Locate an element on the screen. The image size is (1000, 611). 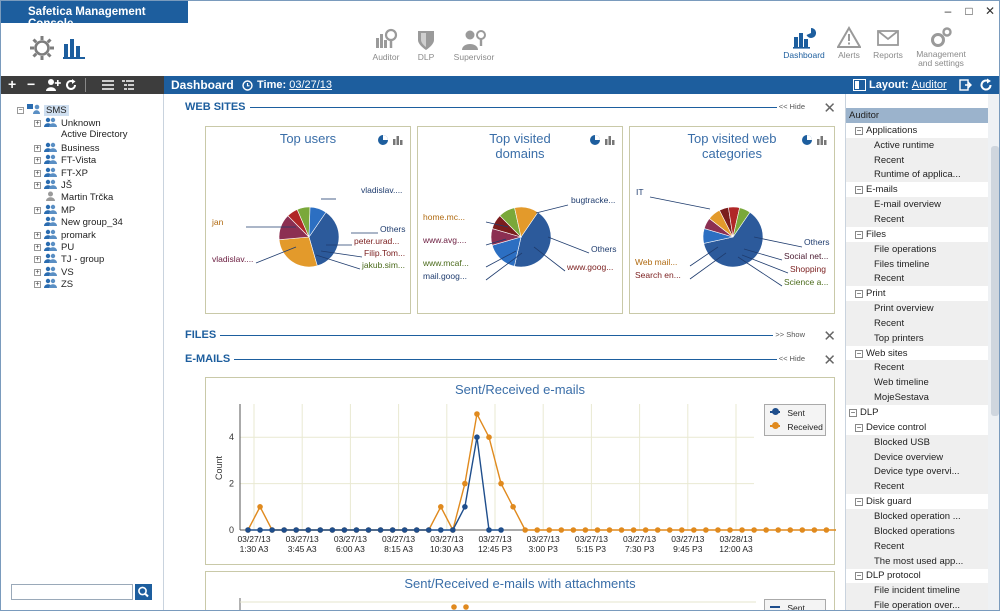
tree-item: + Unknown is located at coordinates (67, 123).